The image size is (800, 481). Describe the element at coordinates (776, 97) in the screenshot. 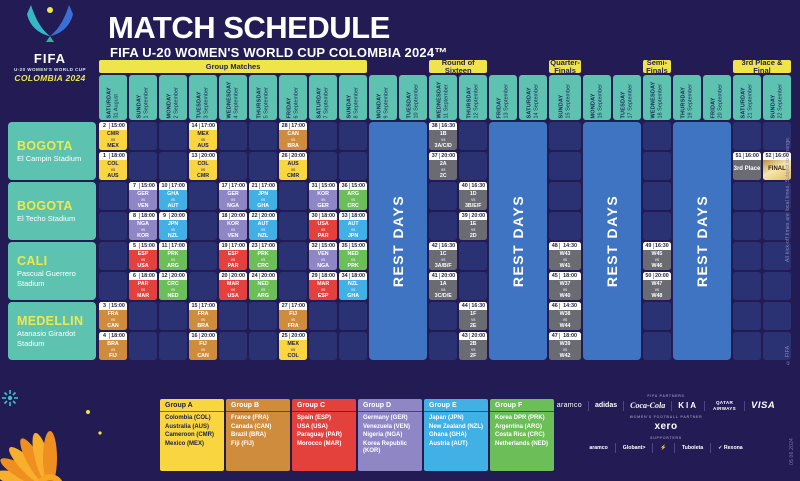

I see `day-header: SUNDAY 22 September` at that location.